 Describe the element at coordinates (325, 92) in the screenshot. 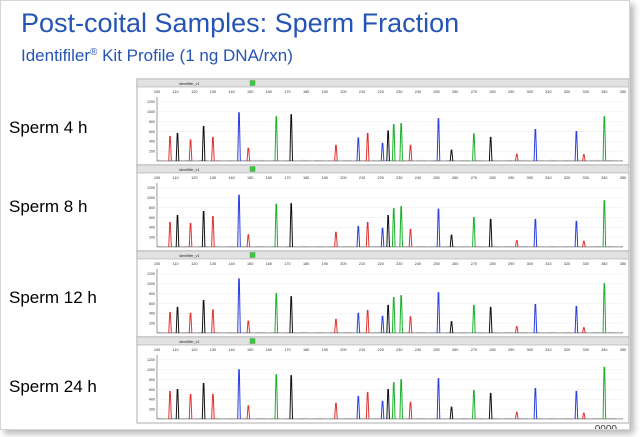

I see `x-tick-label: 190` at that location.